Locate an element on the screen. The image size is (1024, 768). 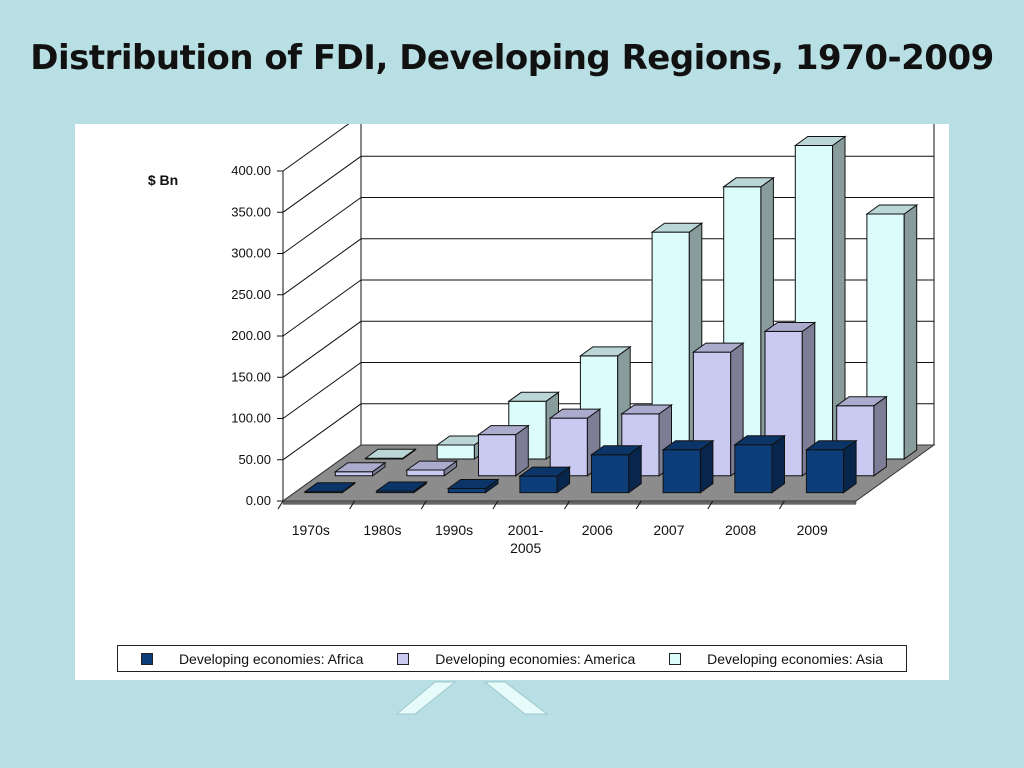
legend-item: Developing economies: America is located at coordinates (516, 659).